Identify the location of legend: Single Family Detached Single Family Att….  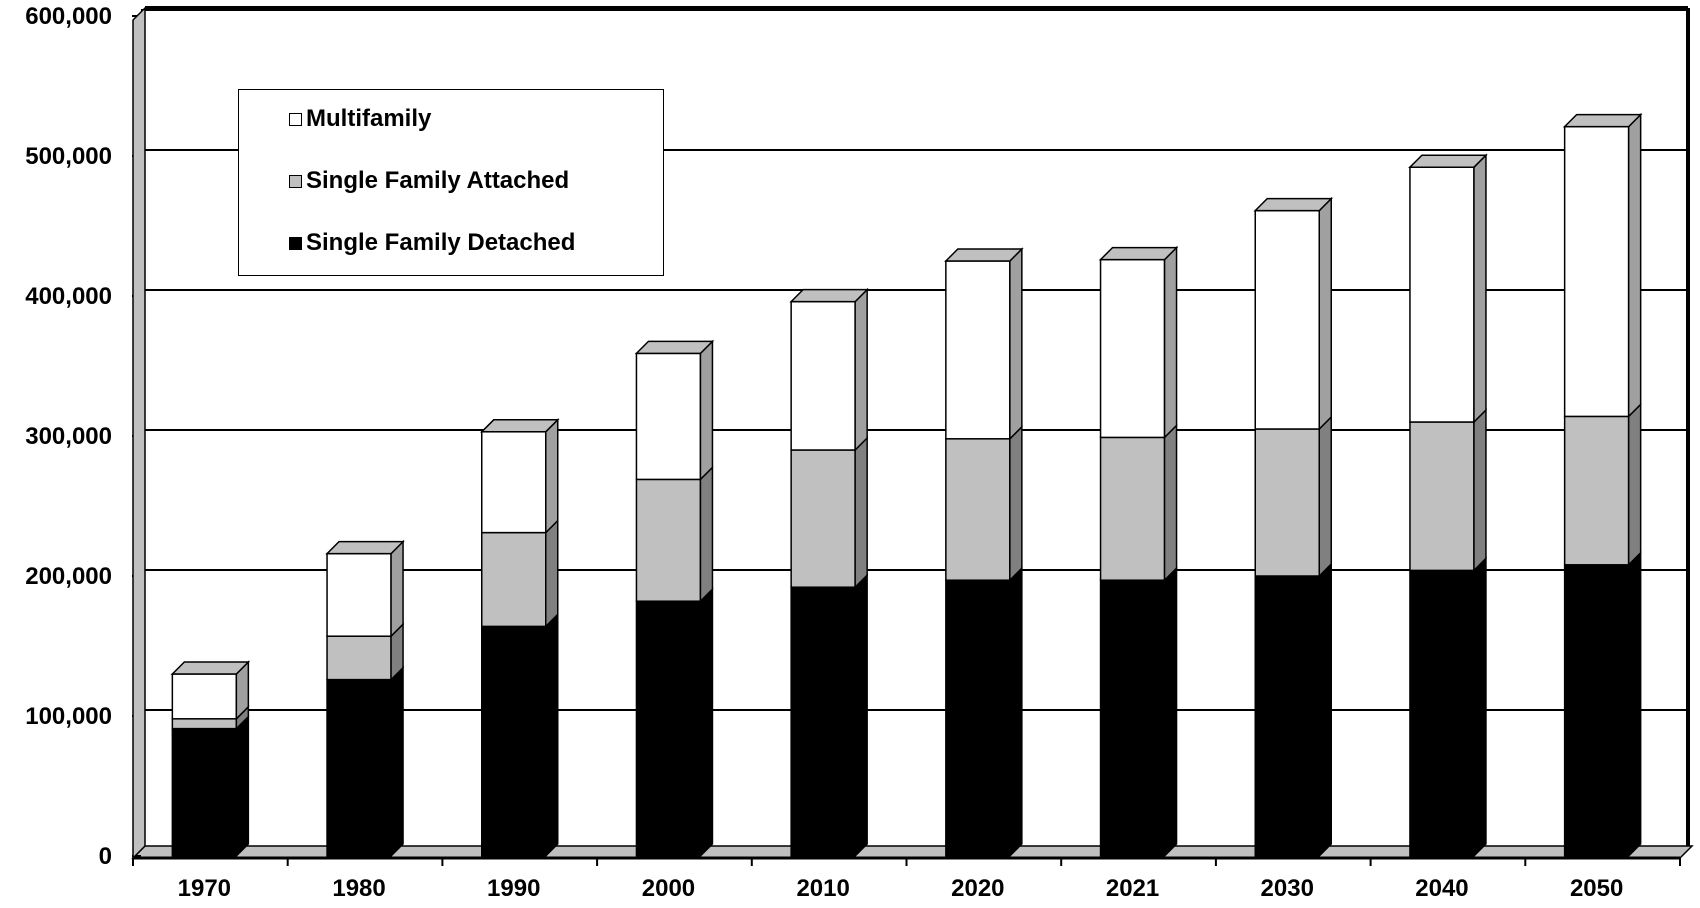
(451, 182).